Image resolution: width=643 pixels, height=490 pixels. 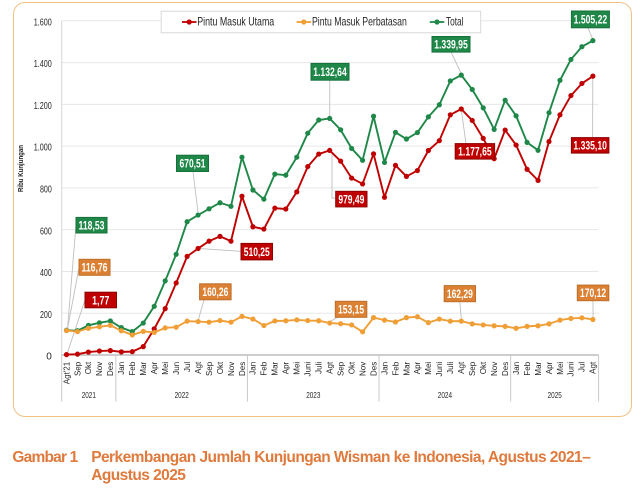 I want to click on svg-text: 1.200, so click(x=43, y=106).